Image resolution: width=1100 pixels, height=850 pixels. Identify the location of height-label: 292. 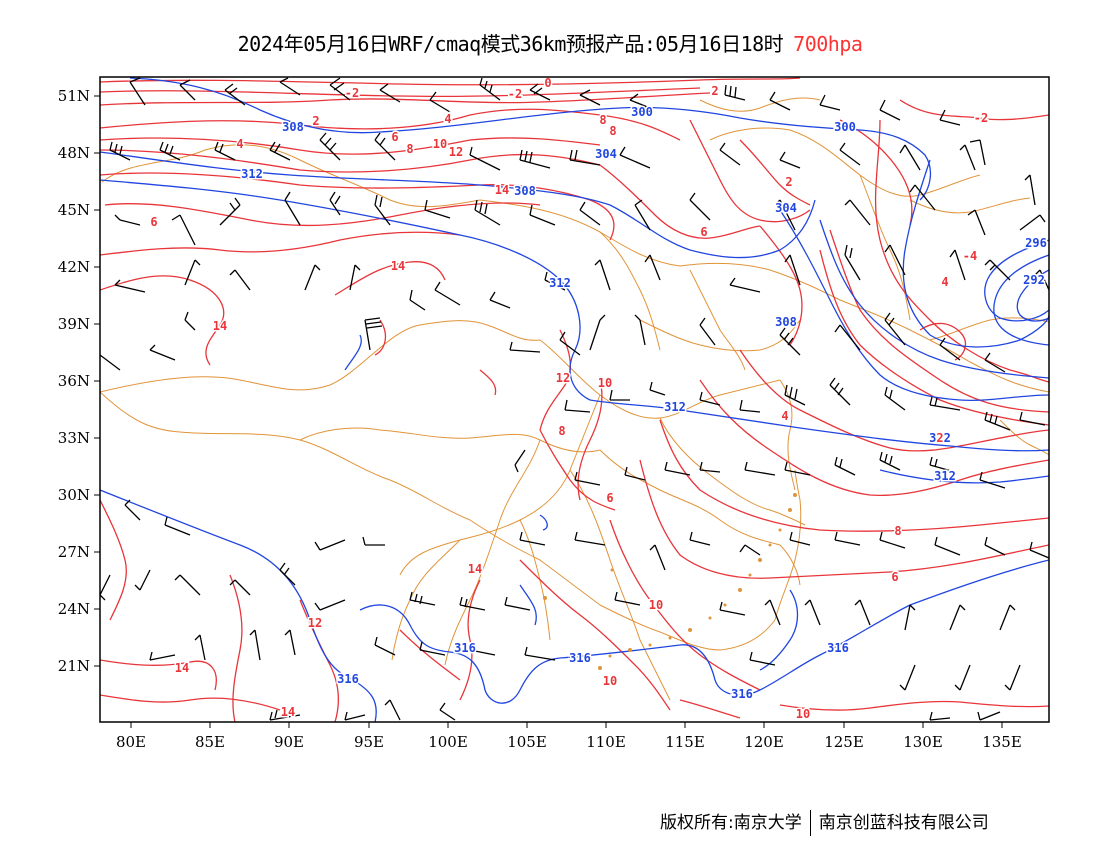
(1034, 280).